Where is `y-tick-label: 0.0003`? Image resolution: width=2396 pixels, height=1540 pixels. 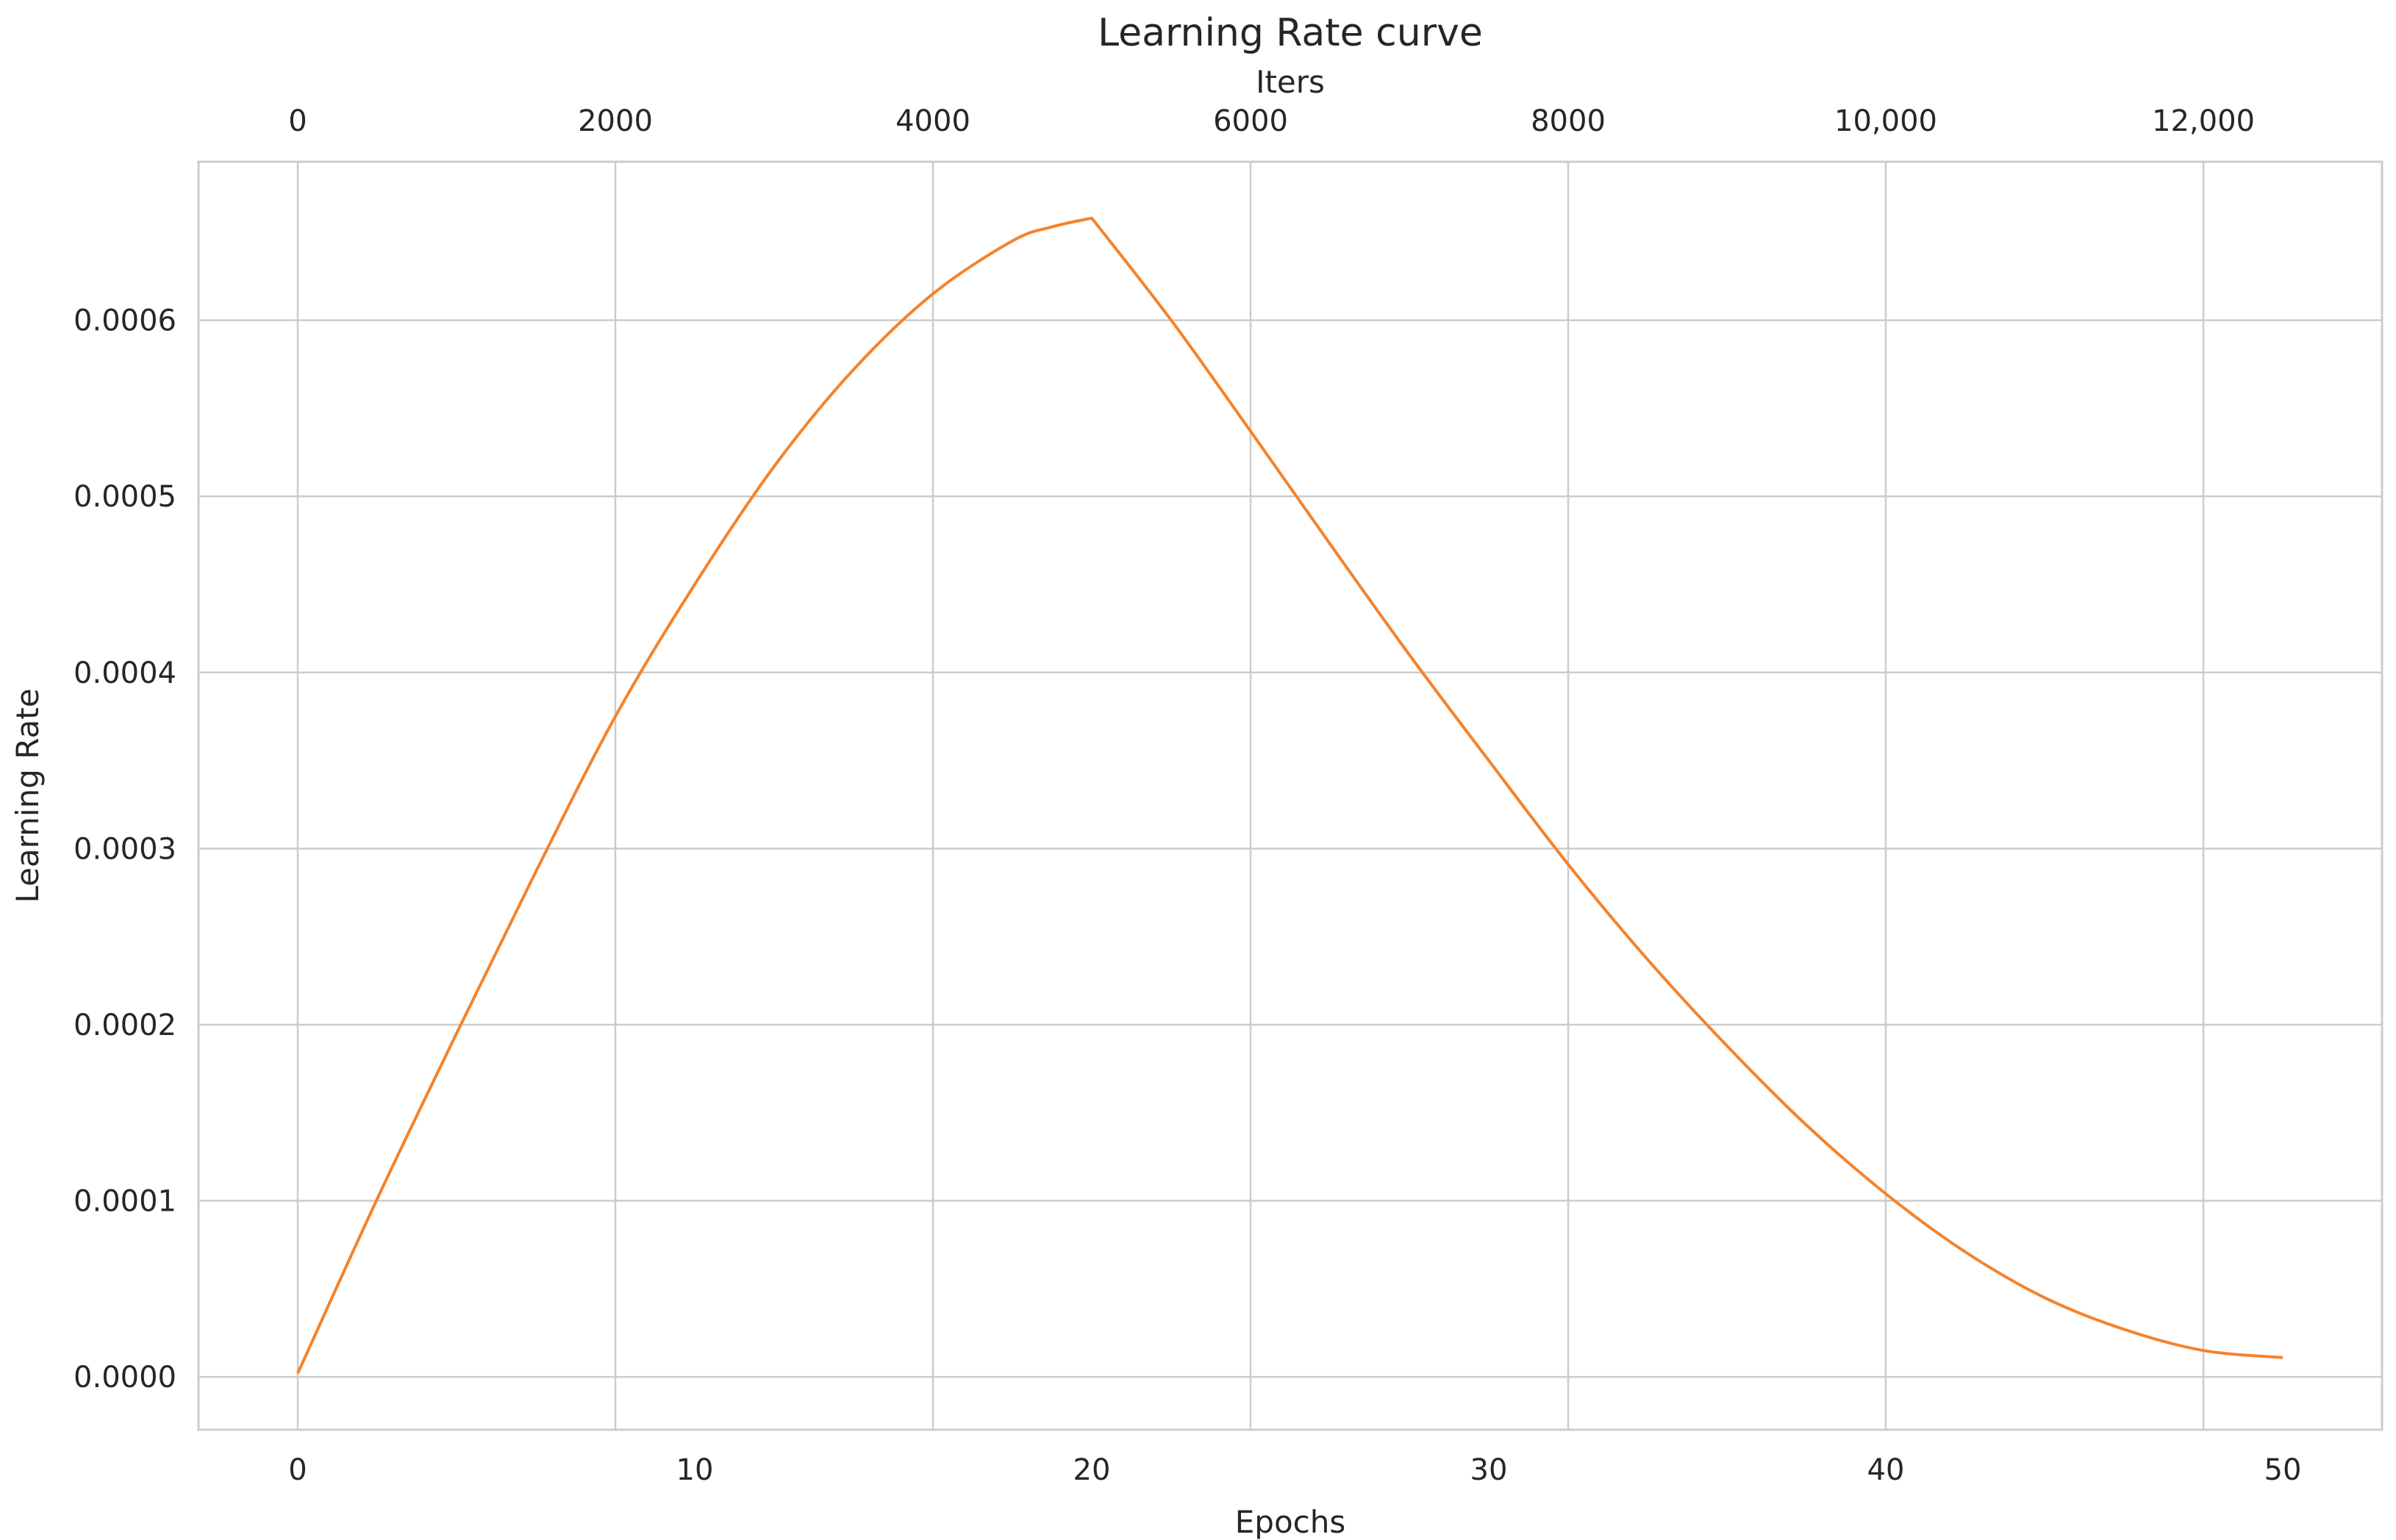 y-tick-label: 0.0003 is located at coordinates (125, 849).